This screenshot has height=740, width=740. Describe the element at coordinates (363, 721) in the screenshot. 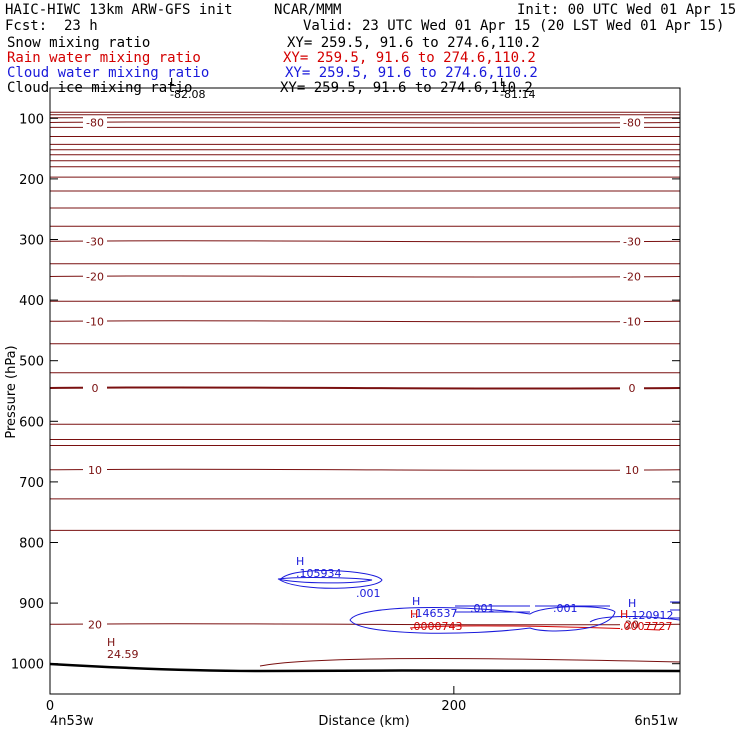

I see `x-axis-label: Distance (km)` at that location.